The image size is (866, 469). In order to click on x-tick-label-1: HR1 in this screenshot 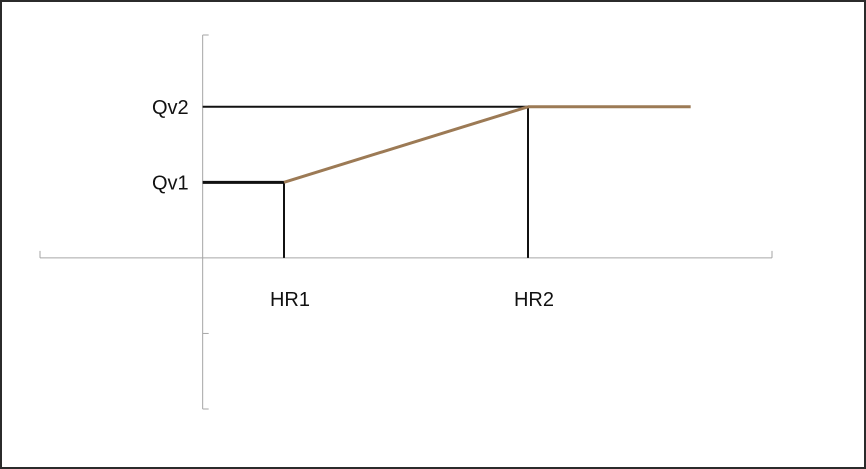, I will do `click(290, 300)`.